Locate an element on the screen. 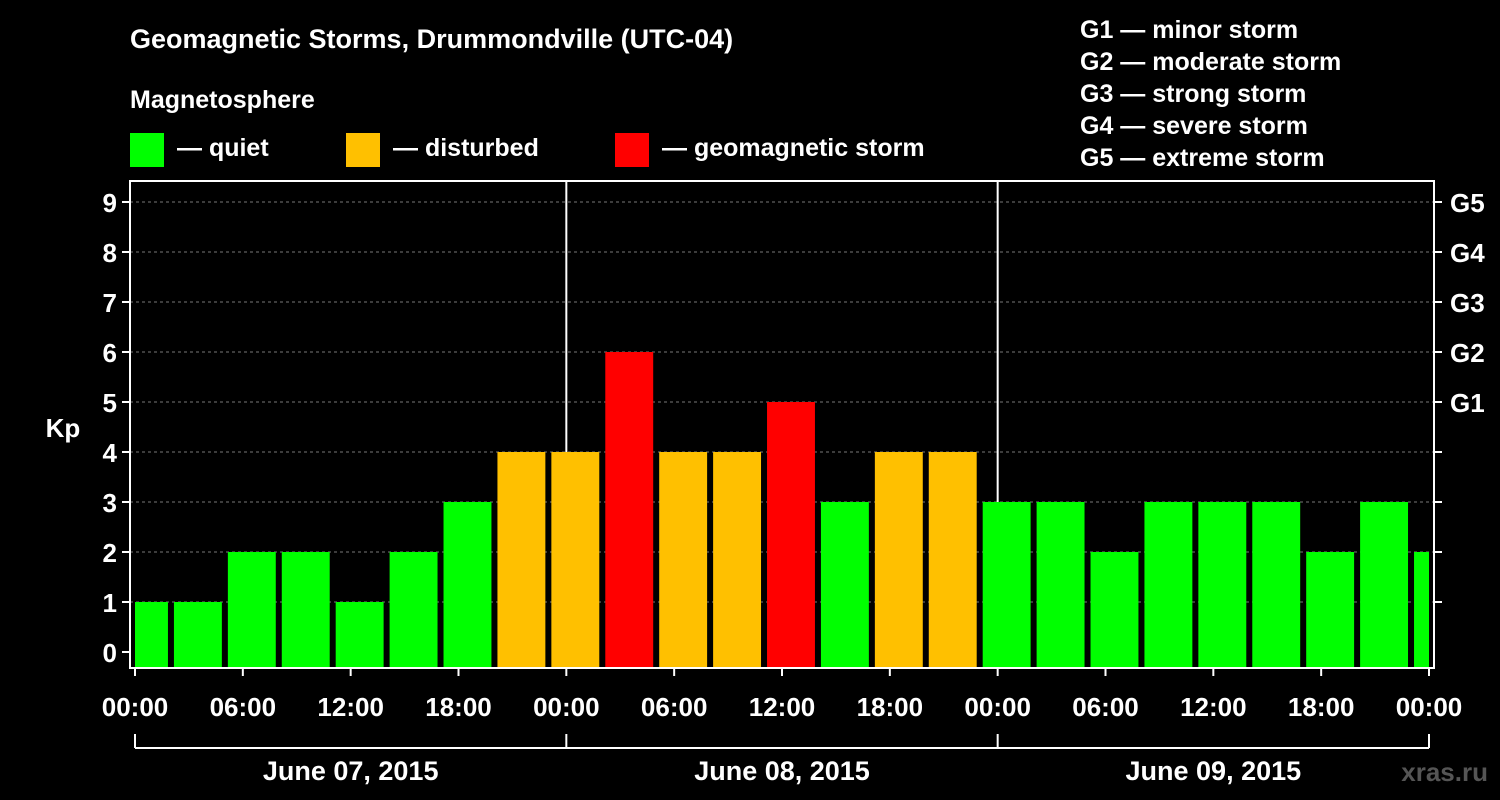  x-tick-label-11: 18:00 is located at coordinates (1321, 707).